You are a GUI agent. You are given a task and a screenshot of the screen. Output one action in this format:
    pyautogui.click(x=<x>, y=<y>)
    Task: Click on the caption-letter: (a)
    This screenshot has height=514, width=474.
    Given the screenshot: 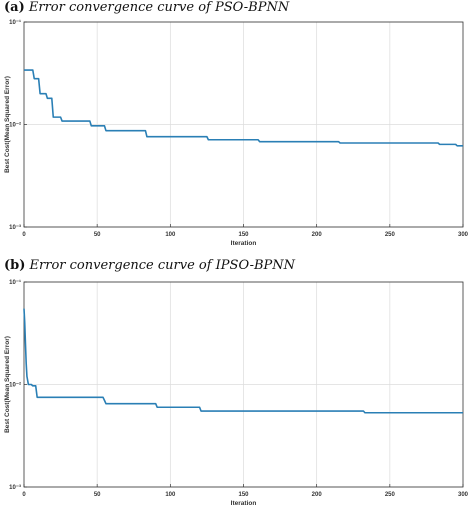 What is the action you would take?
    pyautogui.click(x=14, y=7)
    